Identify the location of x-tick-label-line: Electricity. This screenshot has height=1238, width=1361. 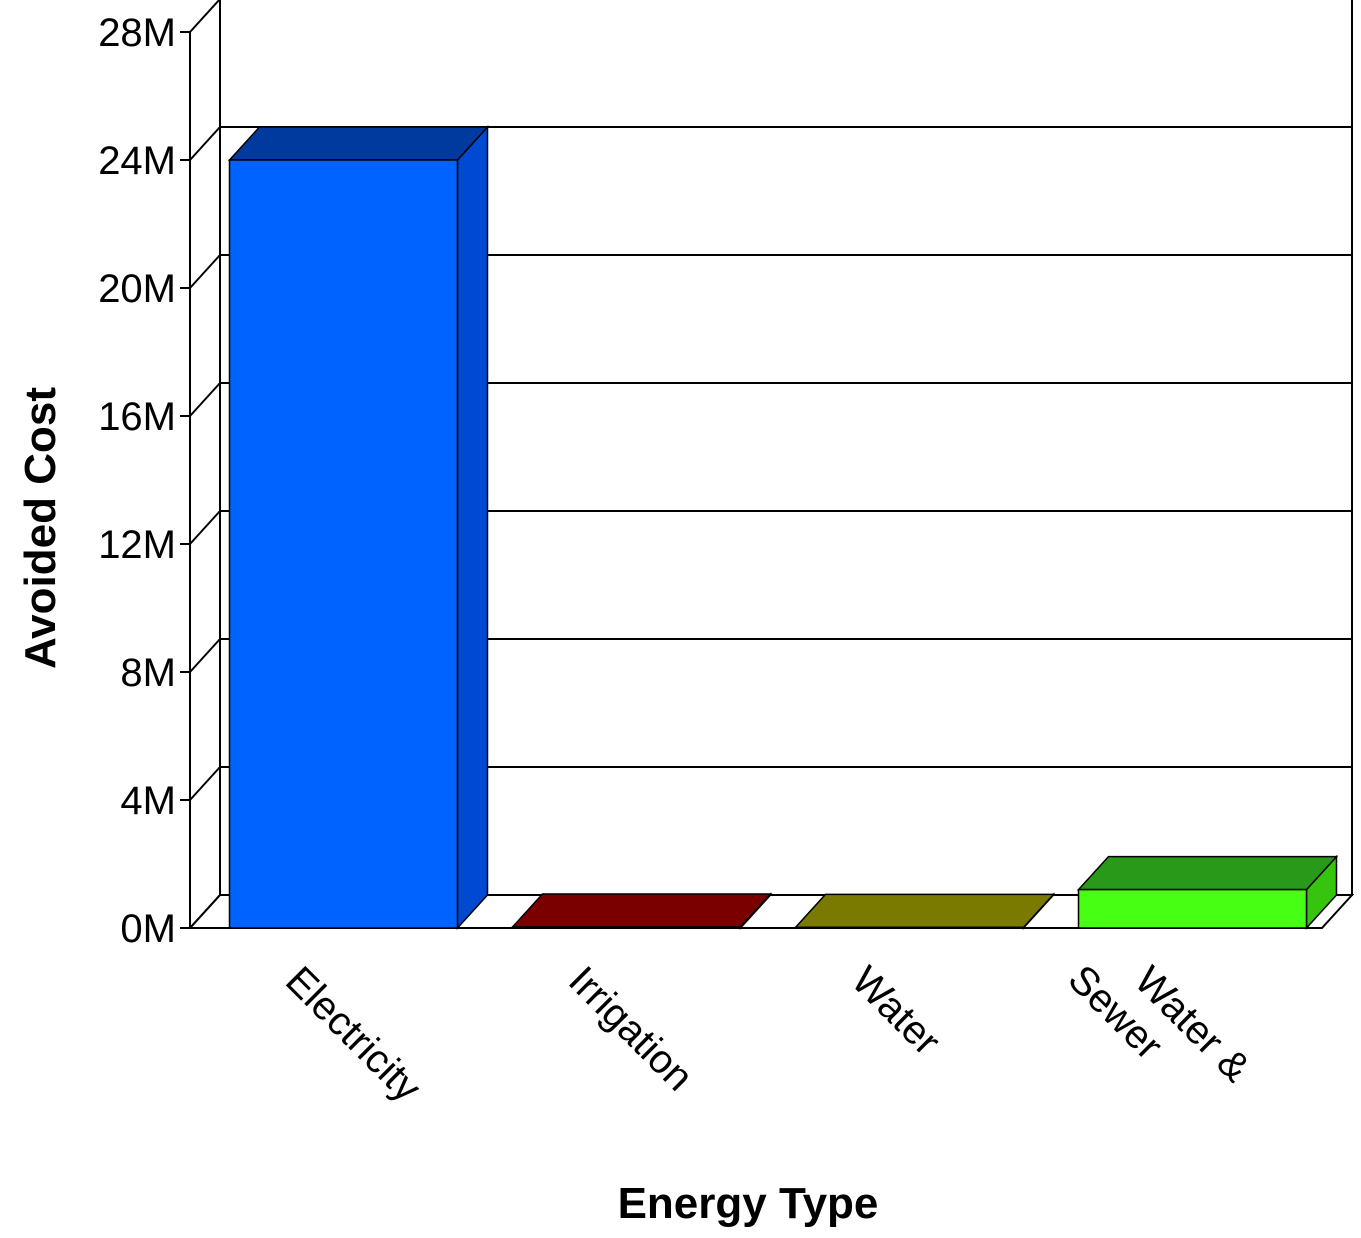
(353, 1034).